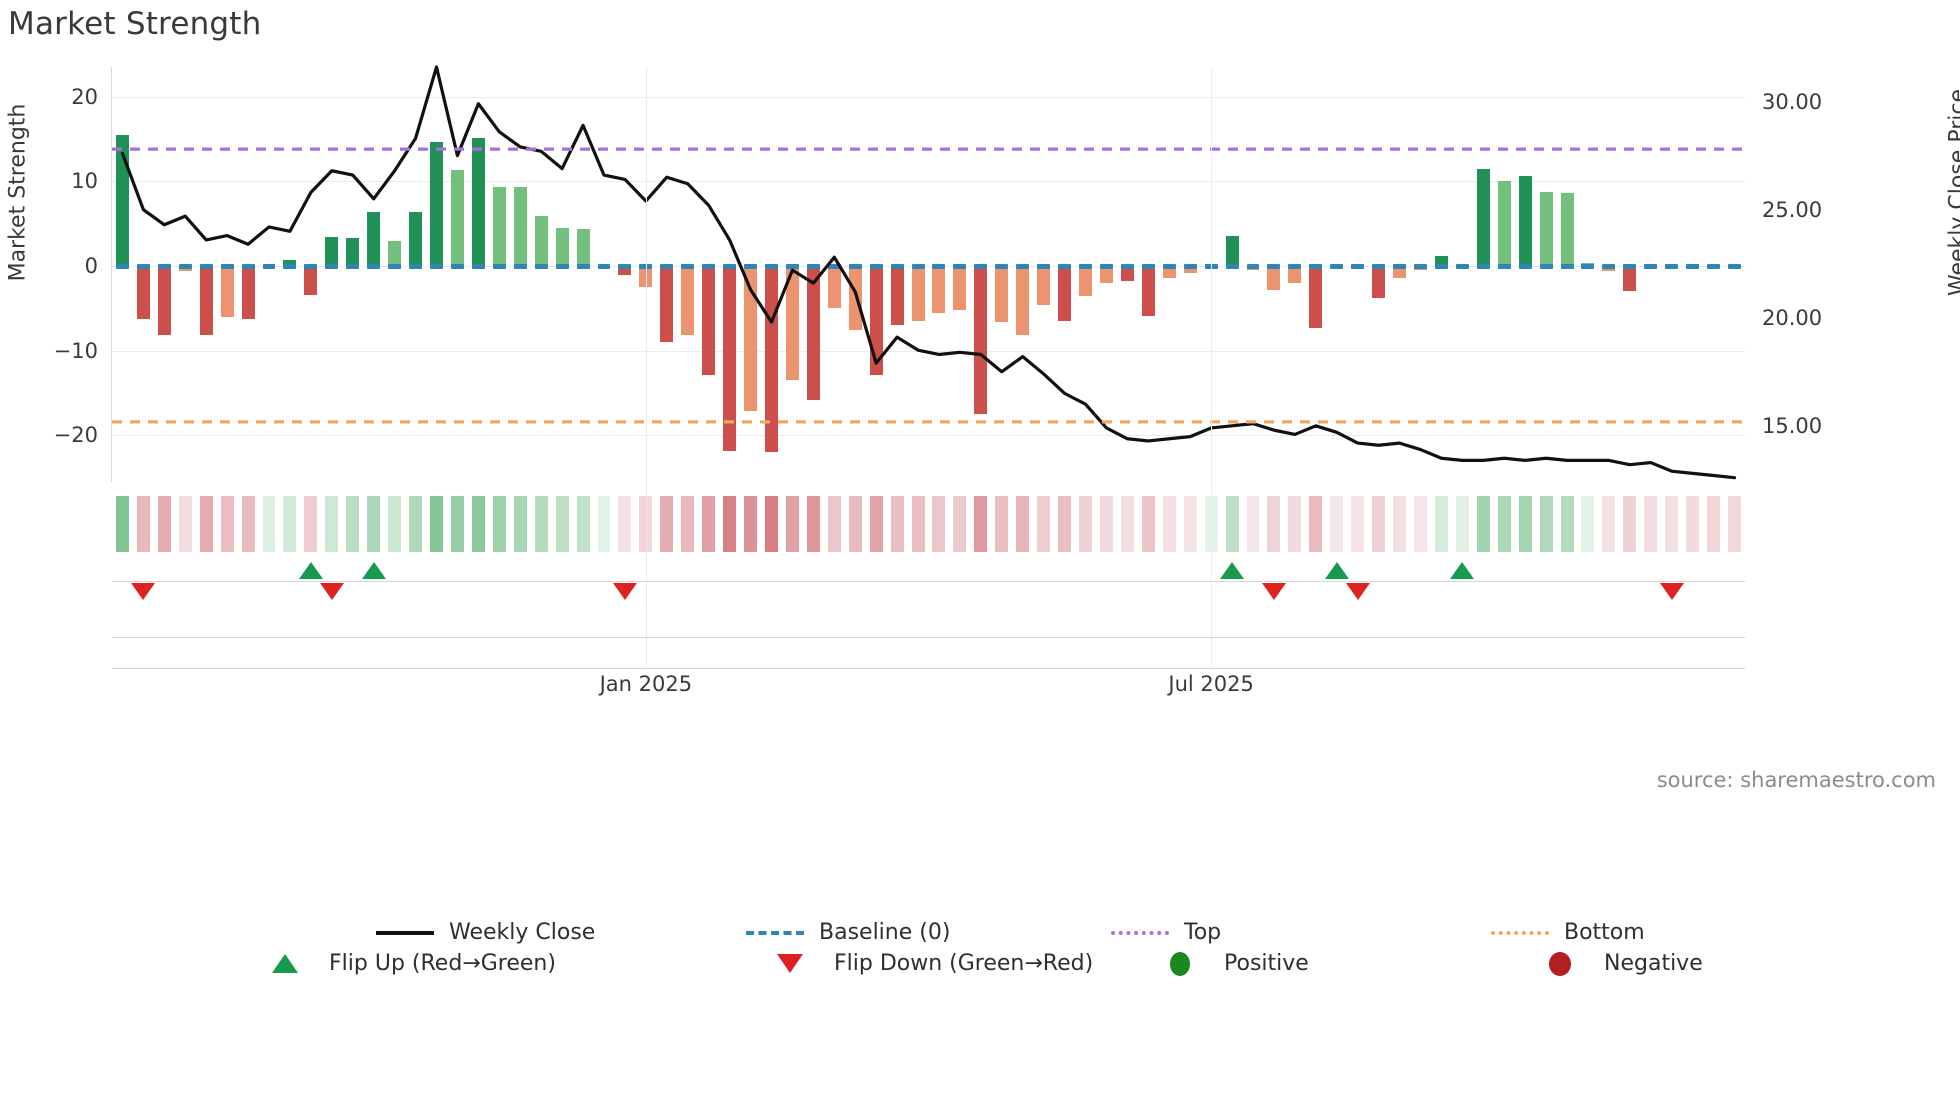 This screenshot has width=1960, height=1102. What do you see at coordinates (75, 350) in the screenshot?
I see `y-tick-left-3: −10` at bounding box center [75, 350].